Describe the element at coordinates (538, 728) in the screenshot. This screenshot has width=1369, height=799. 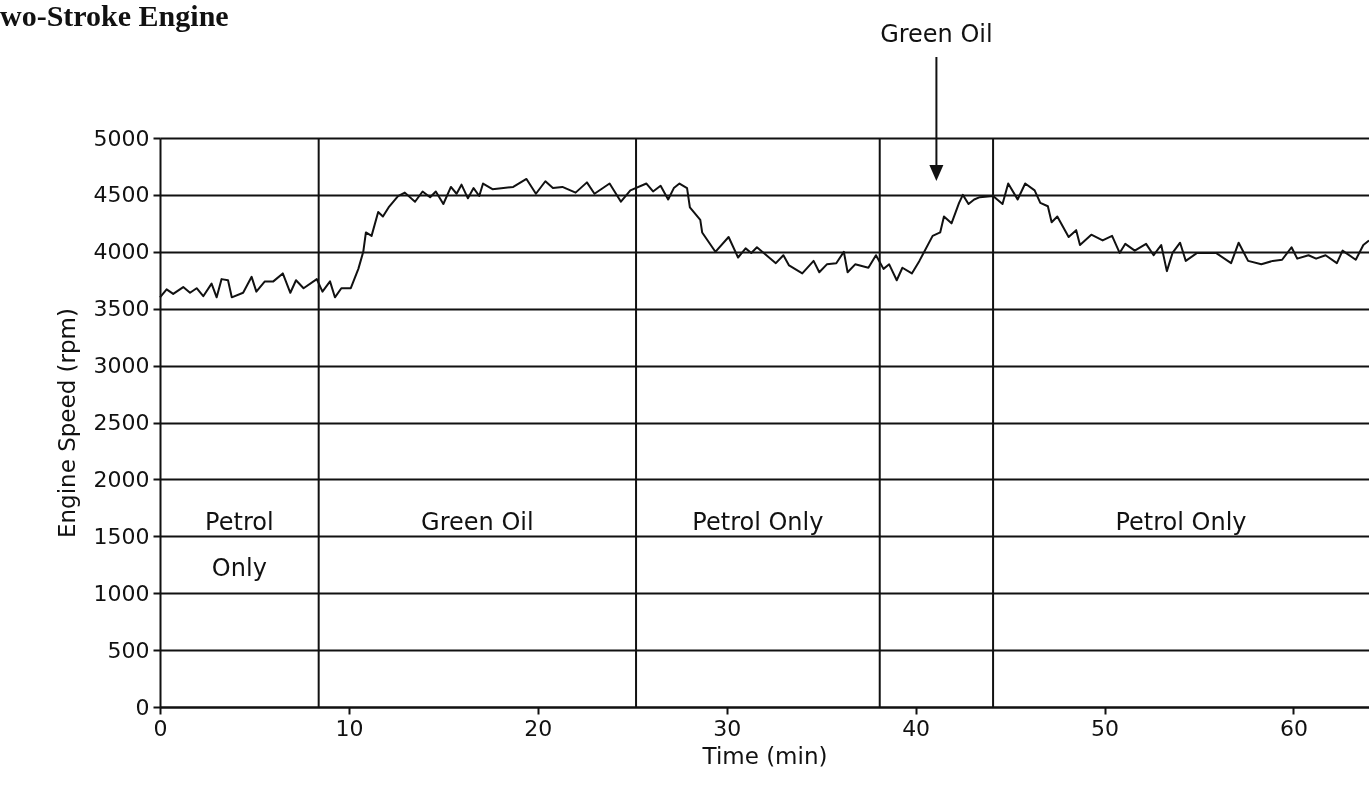
I see `x-tick-label: 20` at that location.